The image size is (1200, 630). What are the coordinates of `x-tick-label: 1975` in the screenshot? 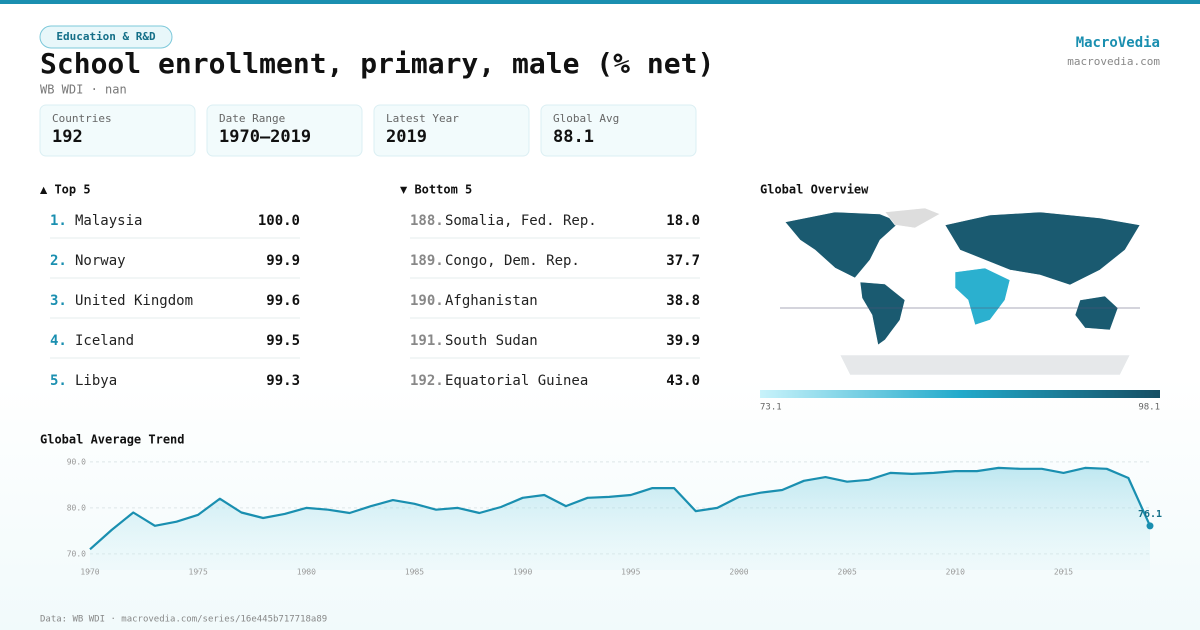 It's located at (198, 572).